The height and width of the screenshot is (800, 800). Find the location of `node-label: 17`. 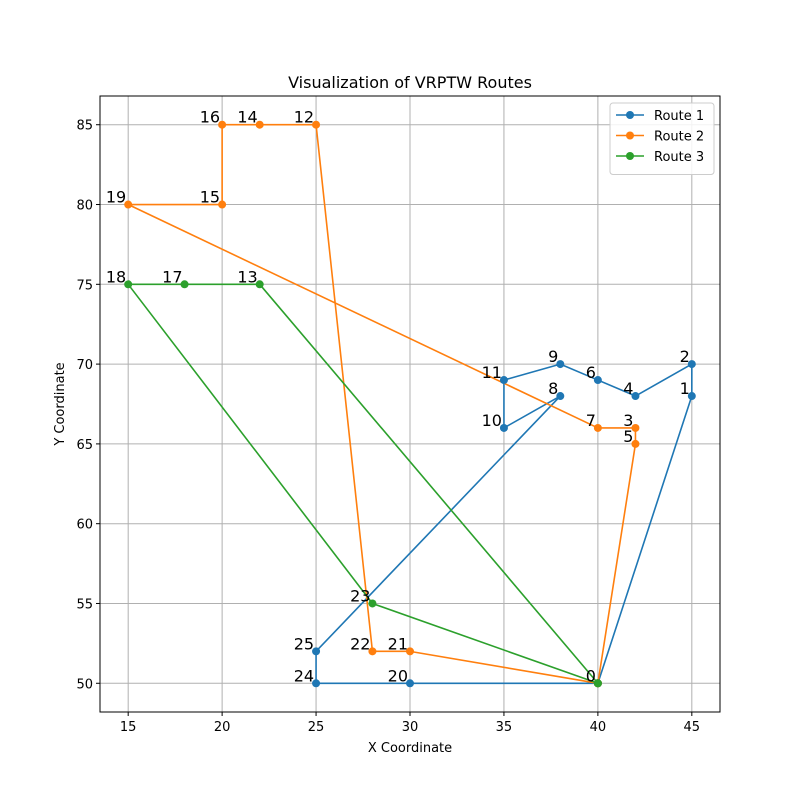

node-label: 17 is located at coordinates (172, 276).